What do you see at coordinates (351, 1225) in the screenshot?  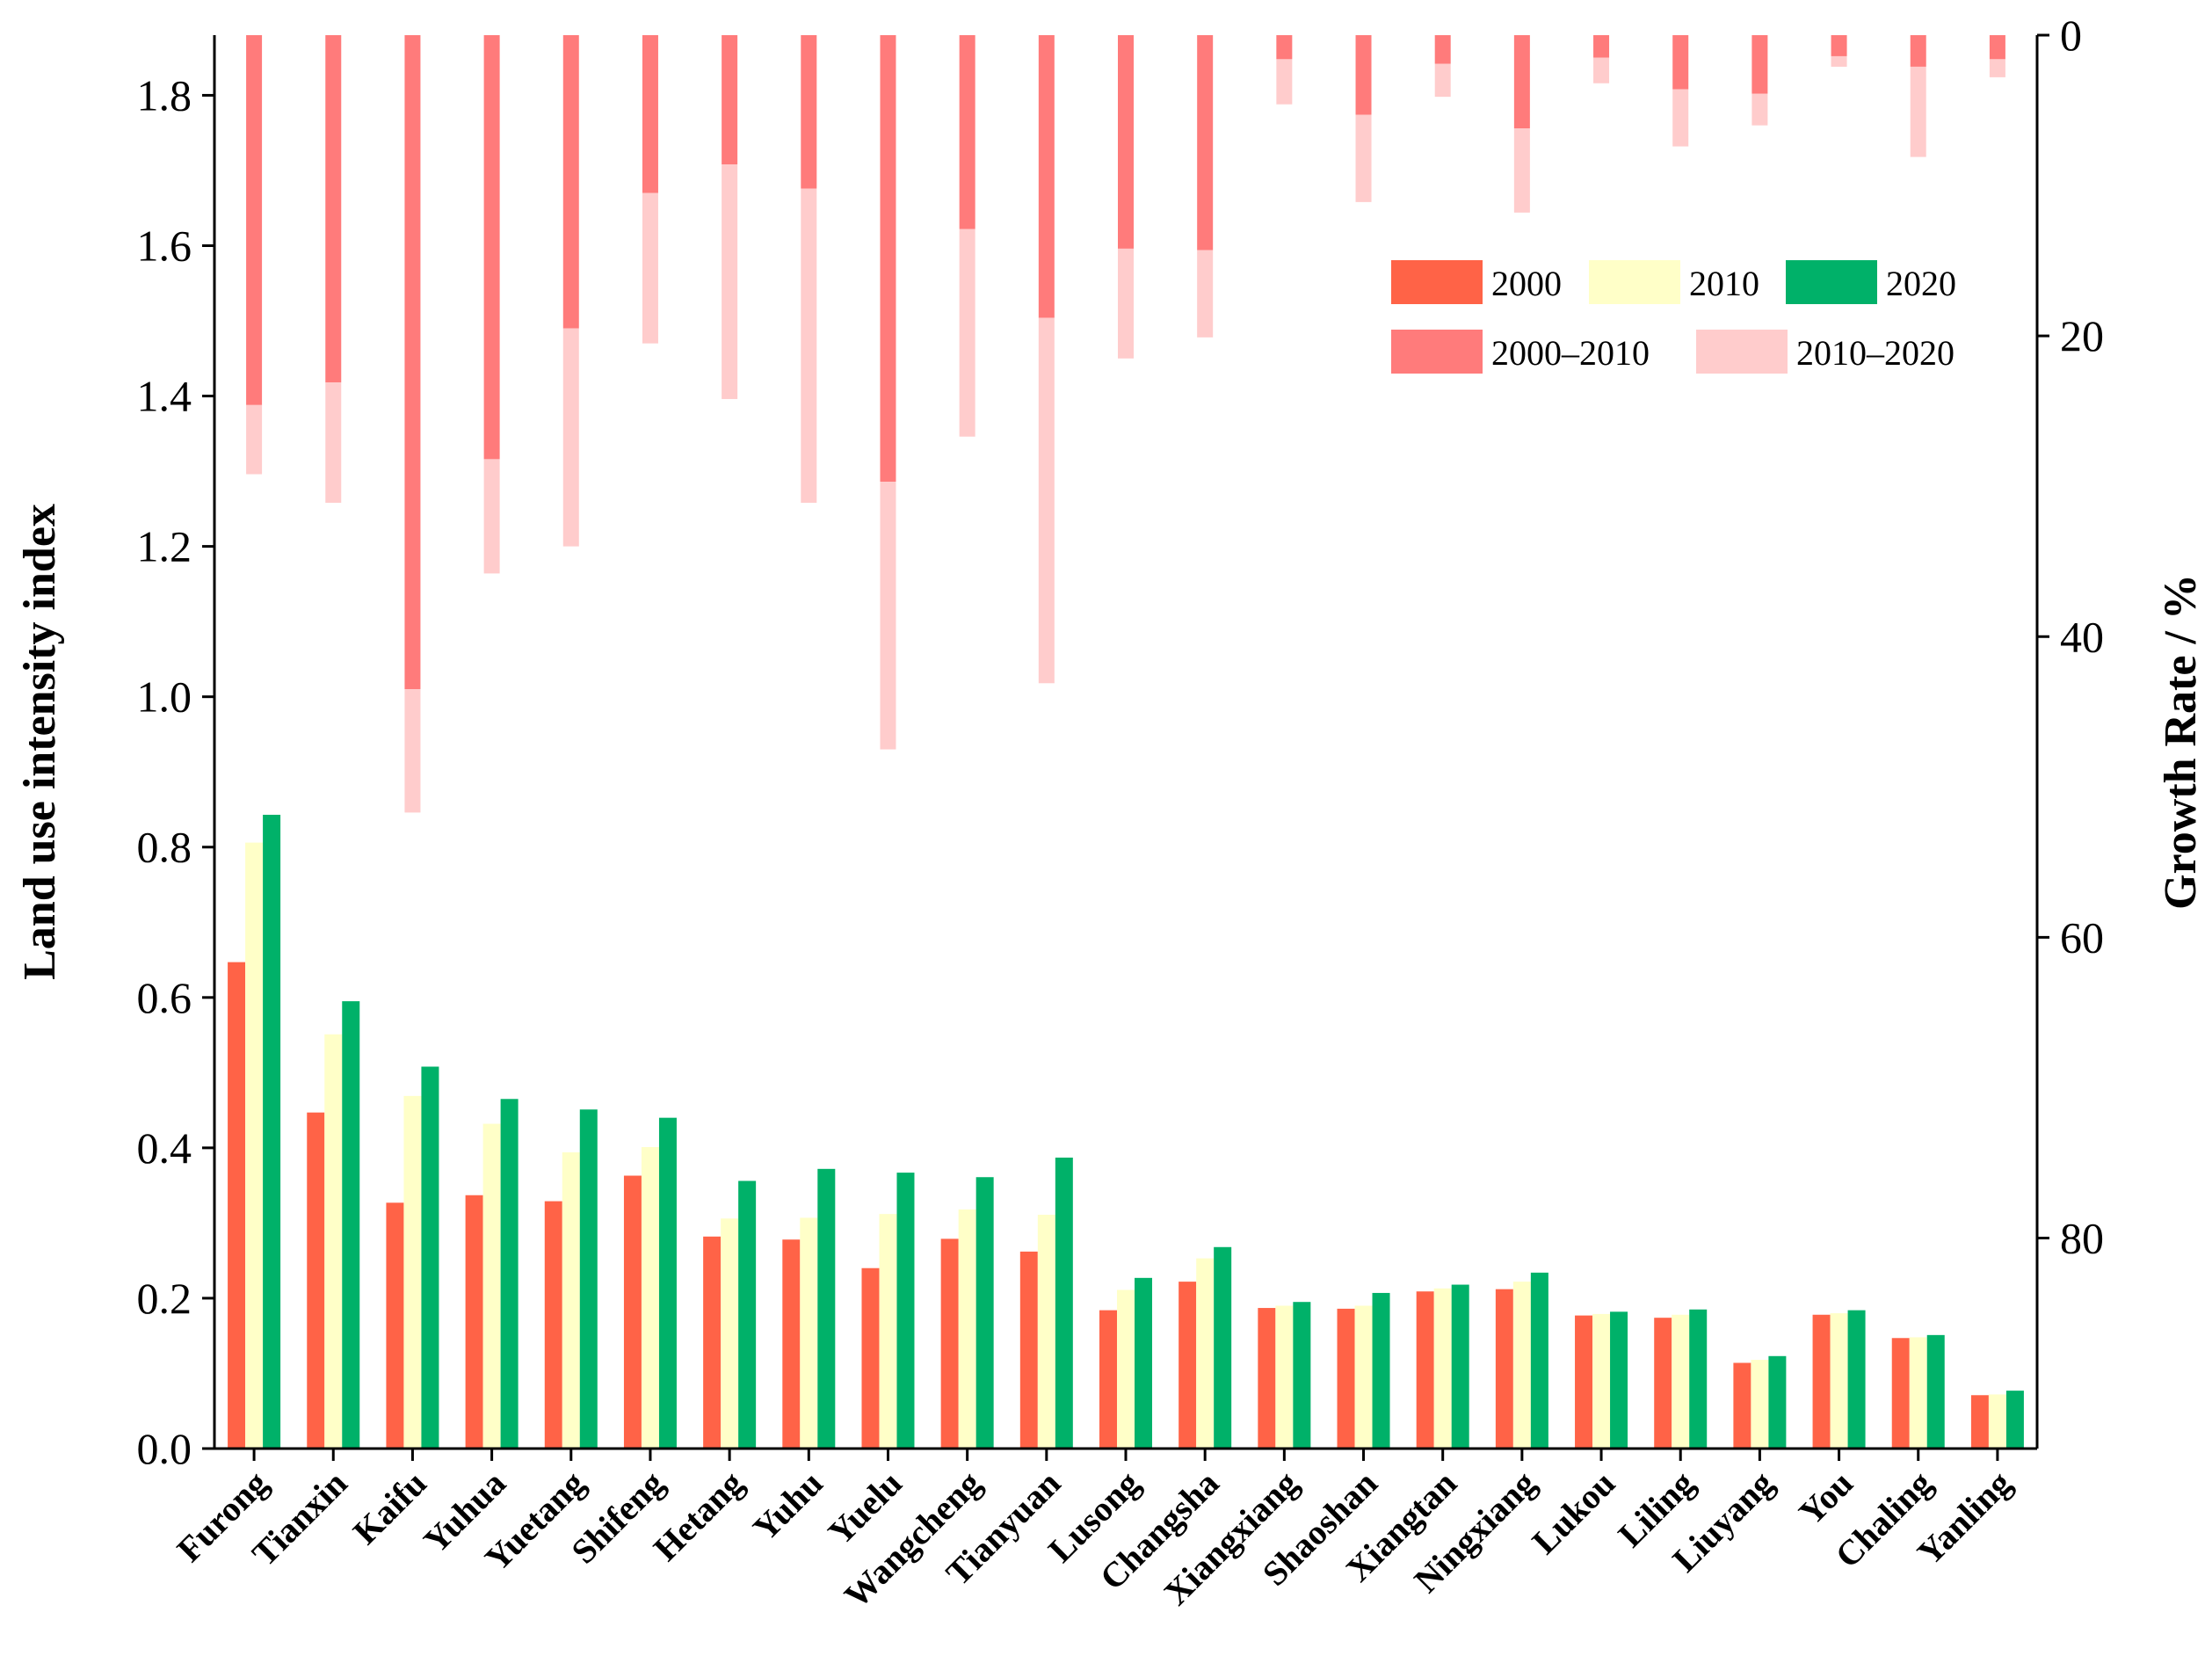 I see `bar-2020-tianxin` at bounding box center [351, 1225].